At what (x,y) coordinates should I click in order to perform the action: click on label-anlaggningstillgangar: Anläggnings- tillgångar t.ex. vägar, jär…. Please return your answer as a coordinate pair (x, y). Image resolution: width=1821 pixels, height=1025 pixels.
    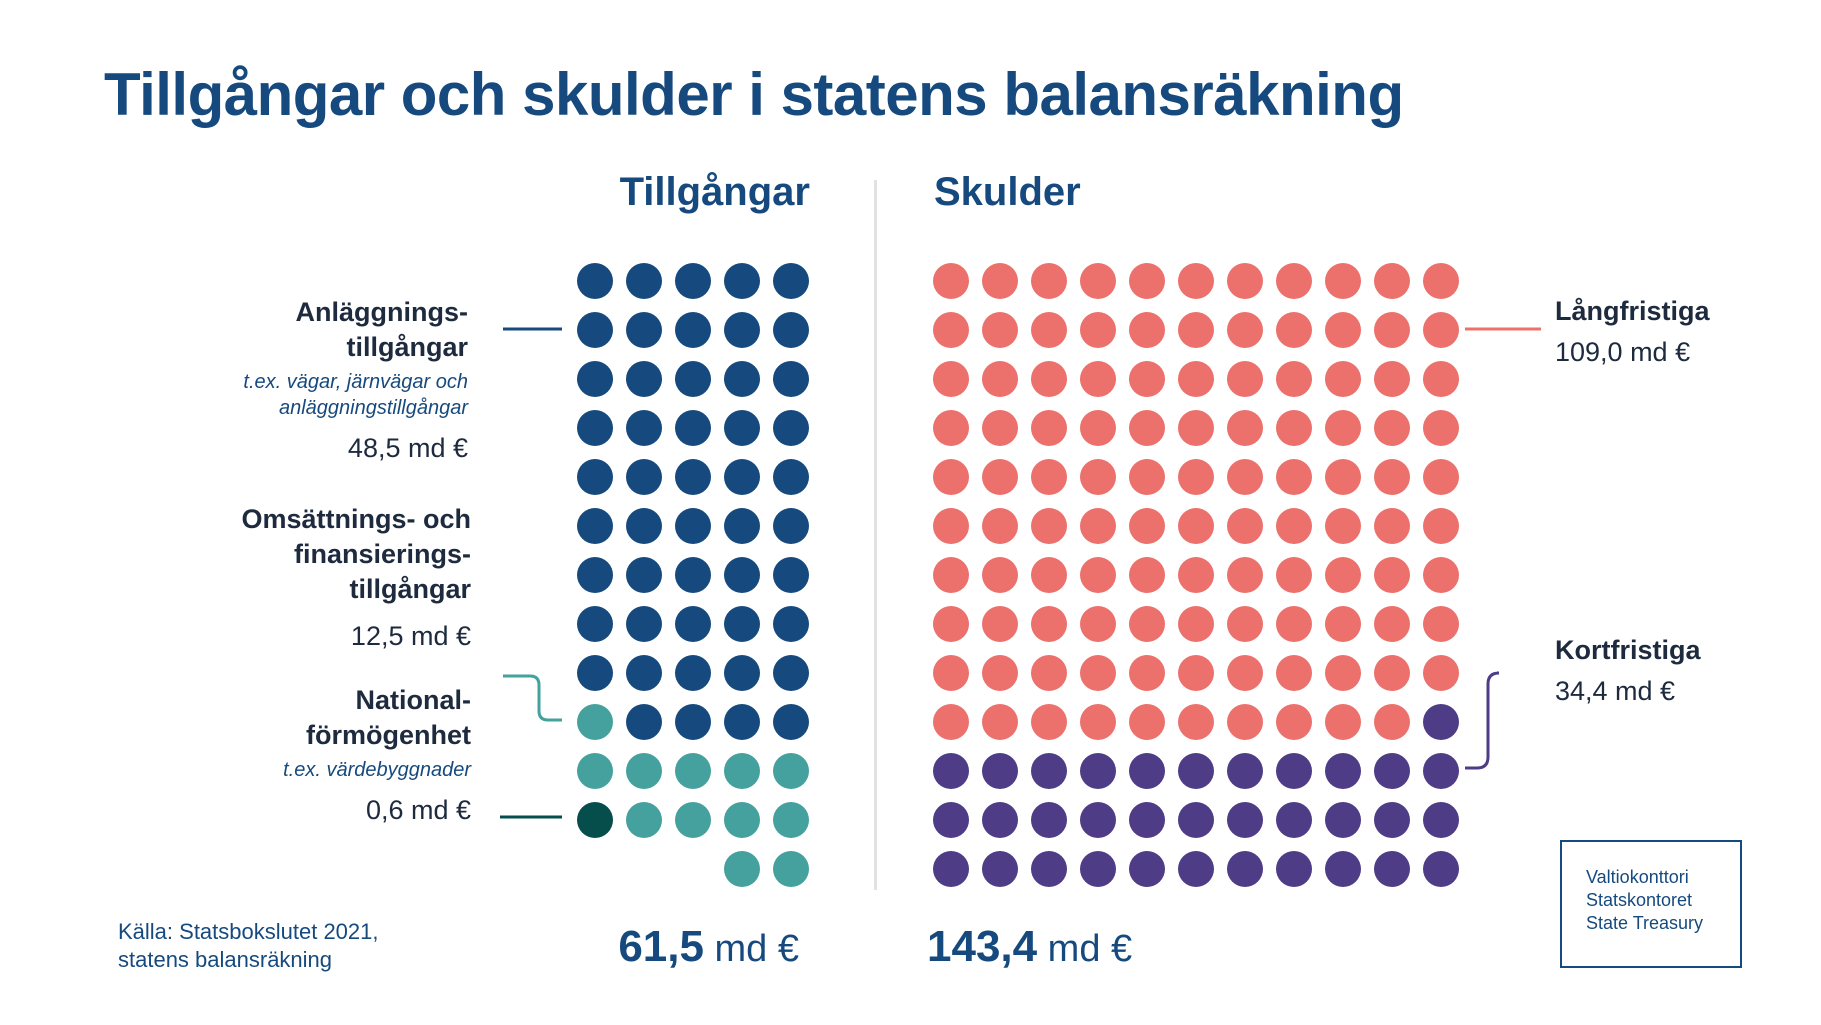
    Looking at the image, I should click on (355, 380).